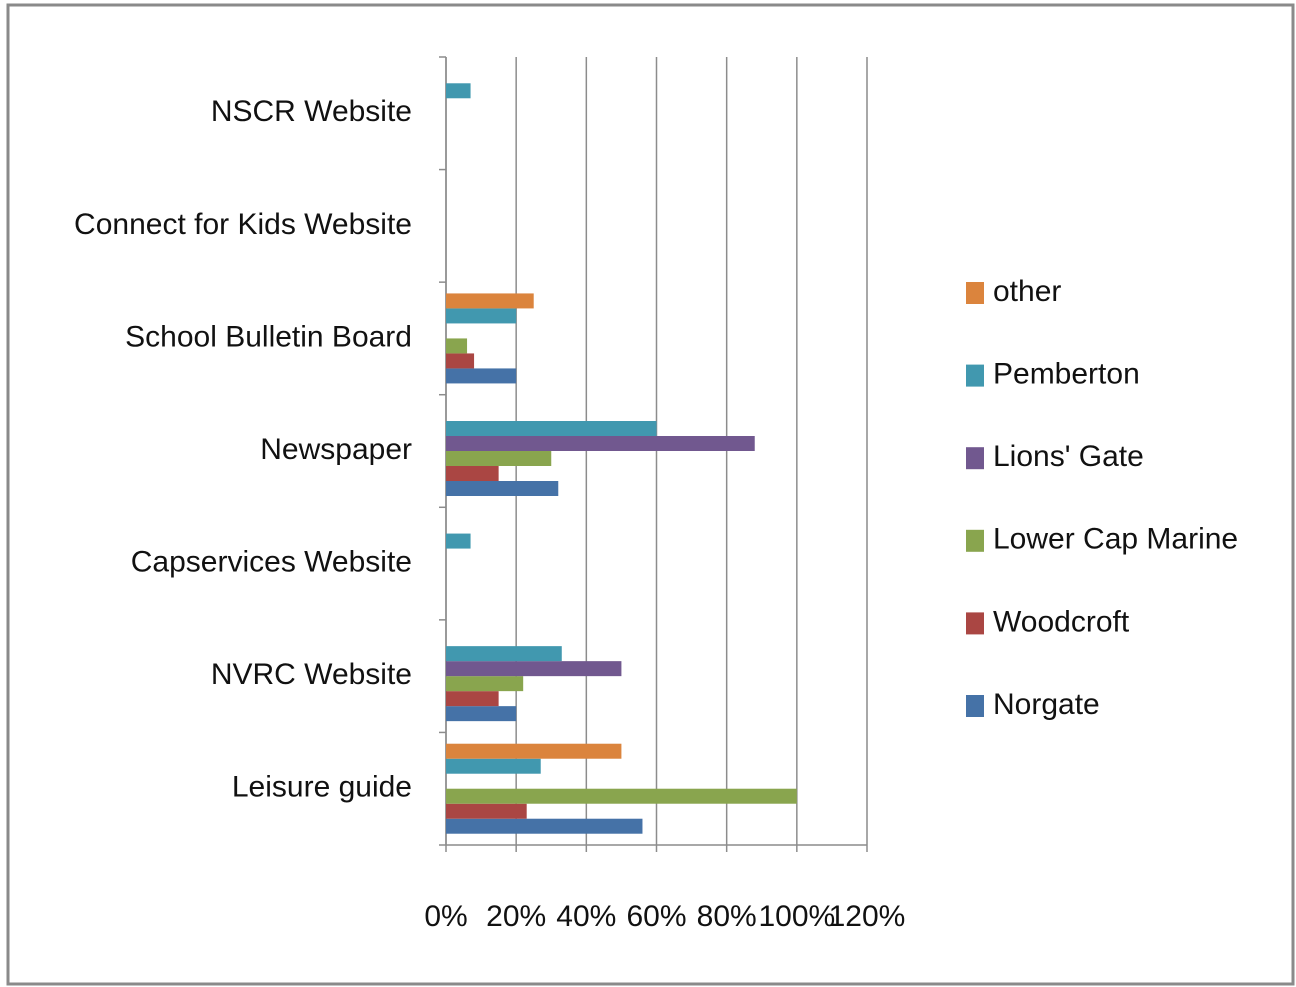  What do you see at coordinates (1068, 456) in the screenshot?
I see `legend-label: Lions' Gate` at bounding box center [1068, 456].